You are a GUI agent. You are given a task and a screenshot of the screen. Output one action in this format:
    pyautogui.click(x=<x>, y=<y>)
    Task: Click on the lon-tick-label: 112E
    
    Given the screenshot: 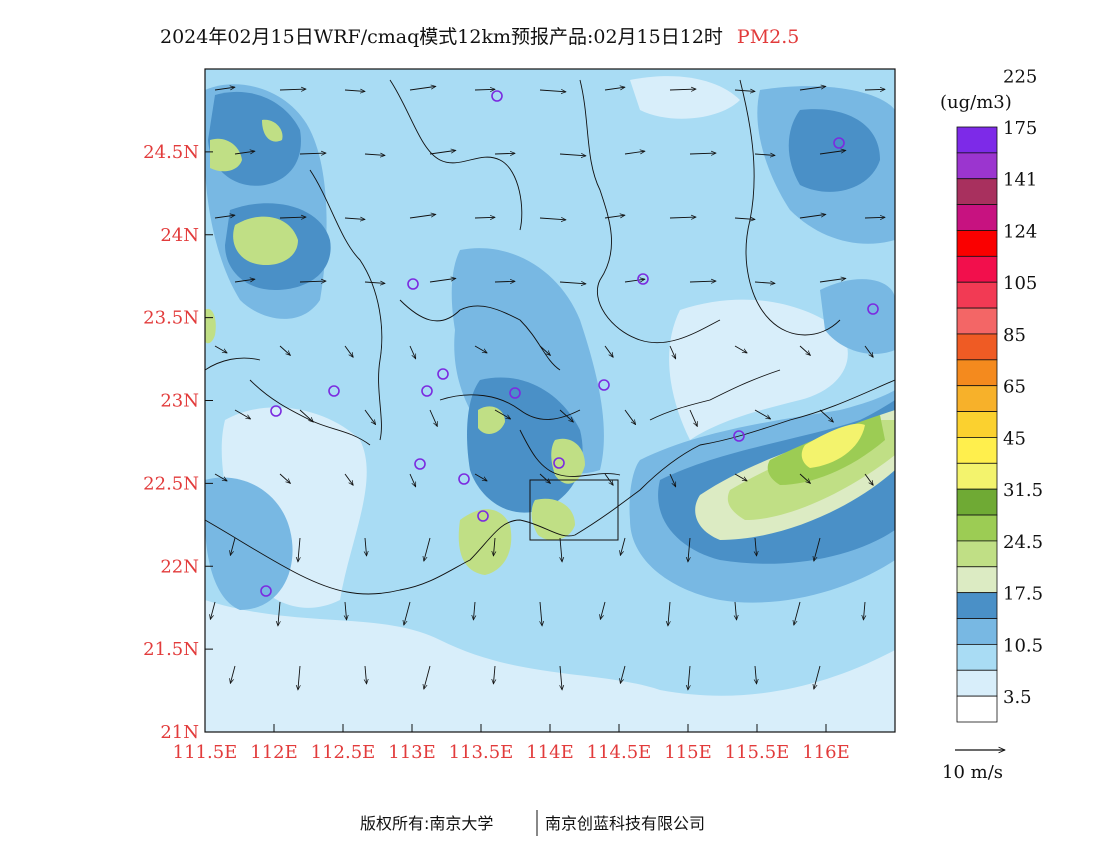 What is the action you would take?
    pyautogui.click(x=274, y=752)
    